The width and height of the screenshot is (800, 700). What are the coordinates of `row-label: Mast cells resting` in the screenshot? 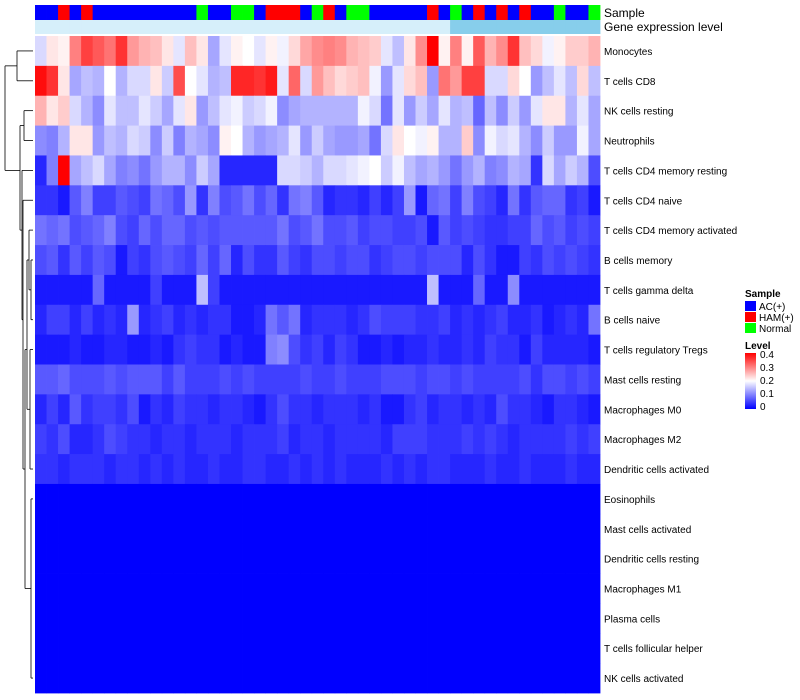 It's located at (642, 380).